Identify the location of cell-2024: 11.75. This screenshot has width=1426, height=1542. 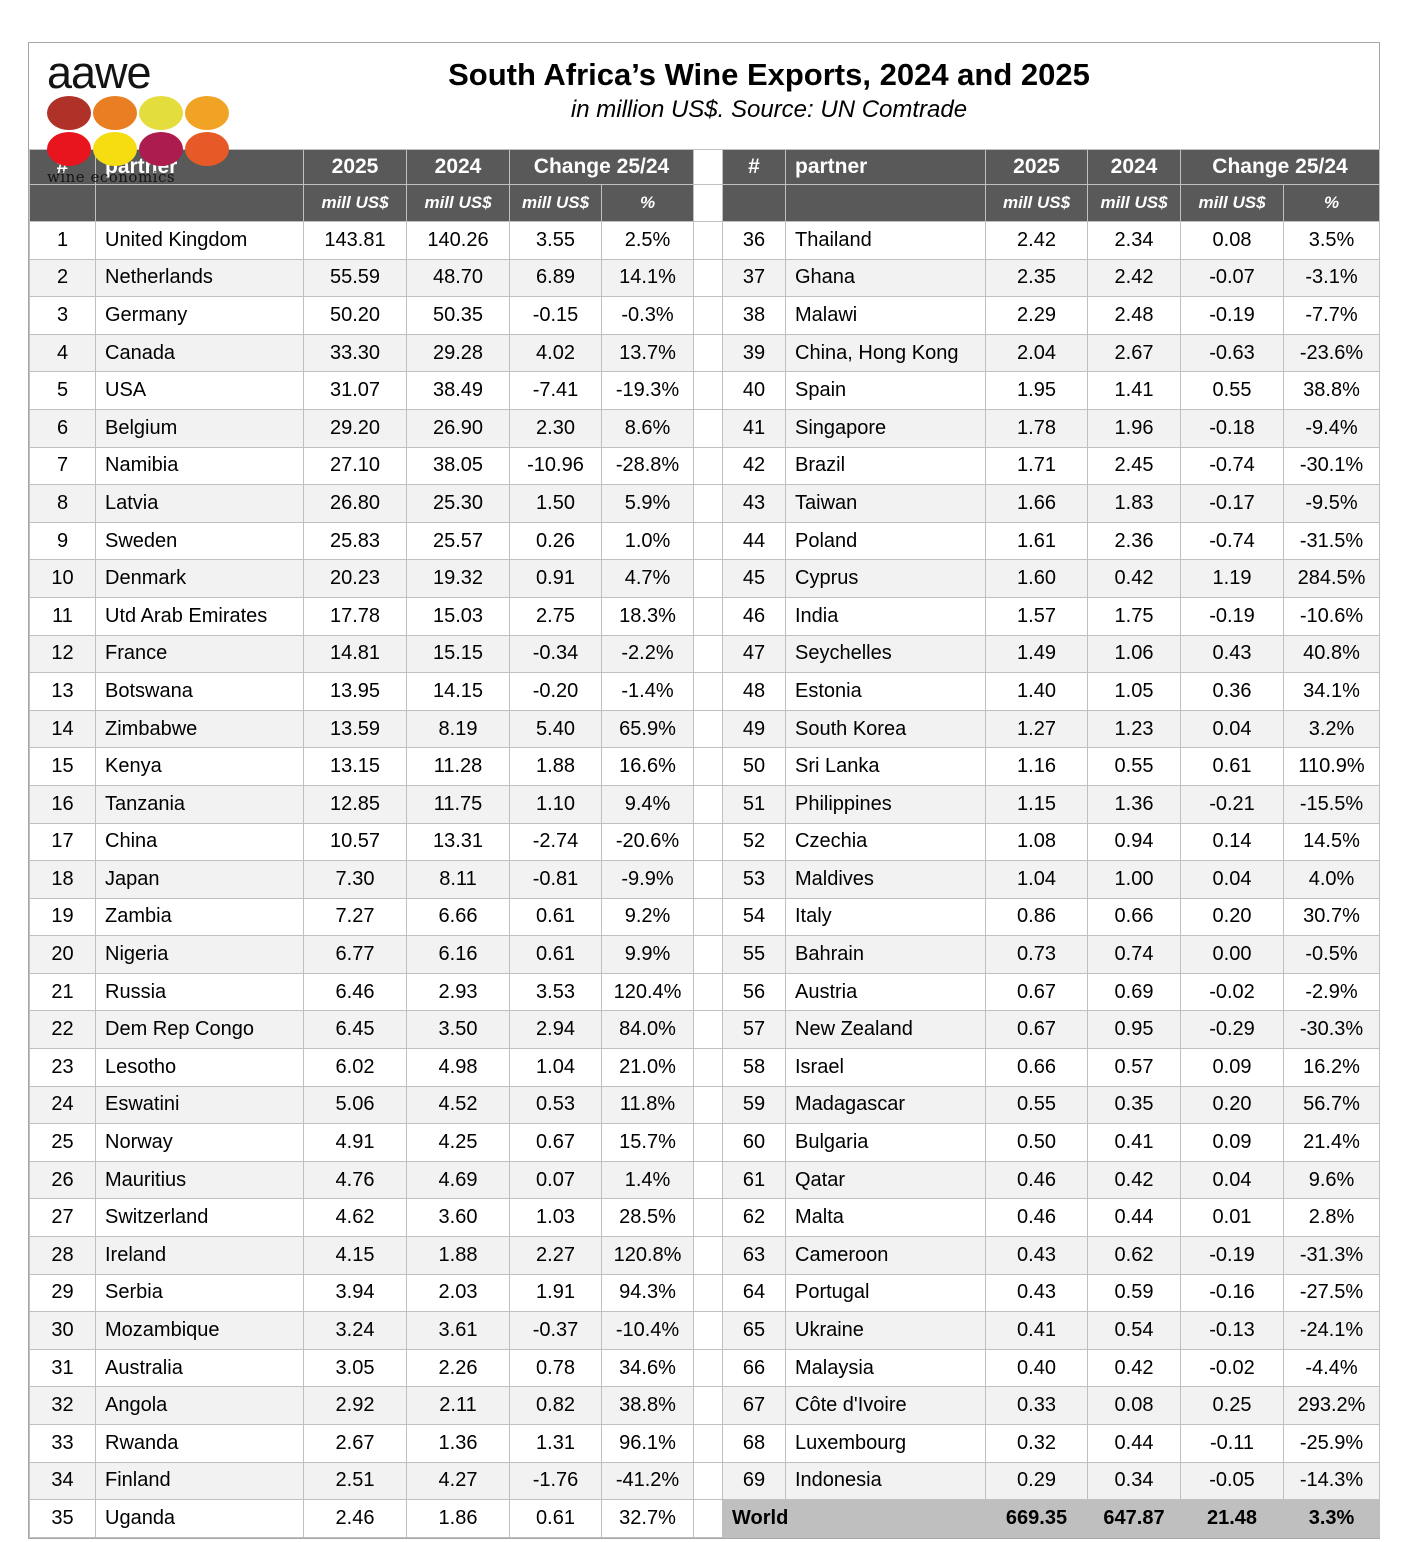
(458, 804).